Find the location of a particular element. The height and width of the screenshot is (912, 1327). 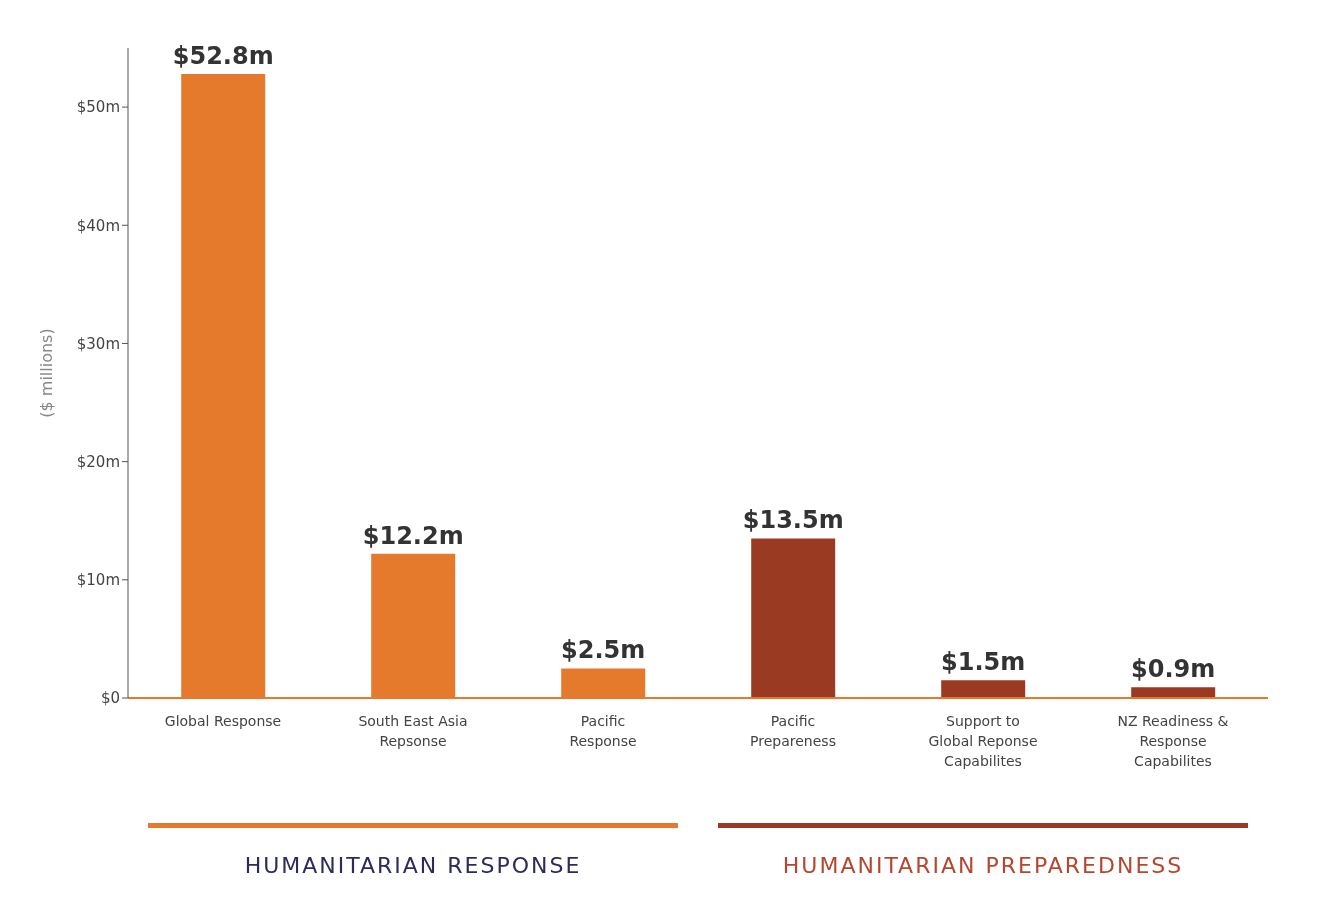

data-label: $0.9m is located at coordinates (1173, 669).